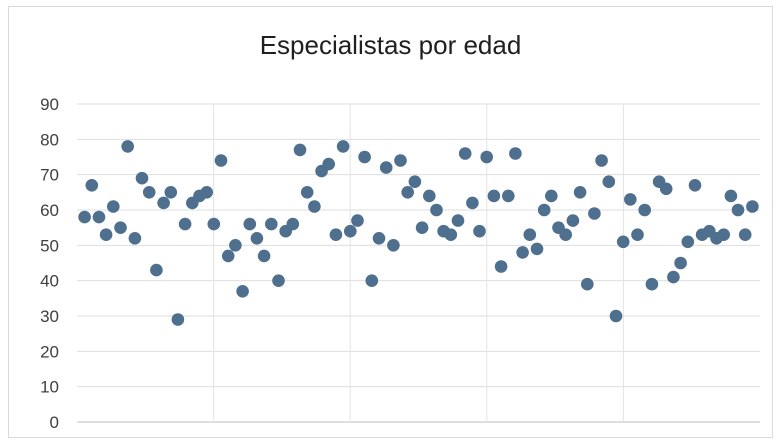  I want to click on y-tick-label: 80, so click(49, 139).